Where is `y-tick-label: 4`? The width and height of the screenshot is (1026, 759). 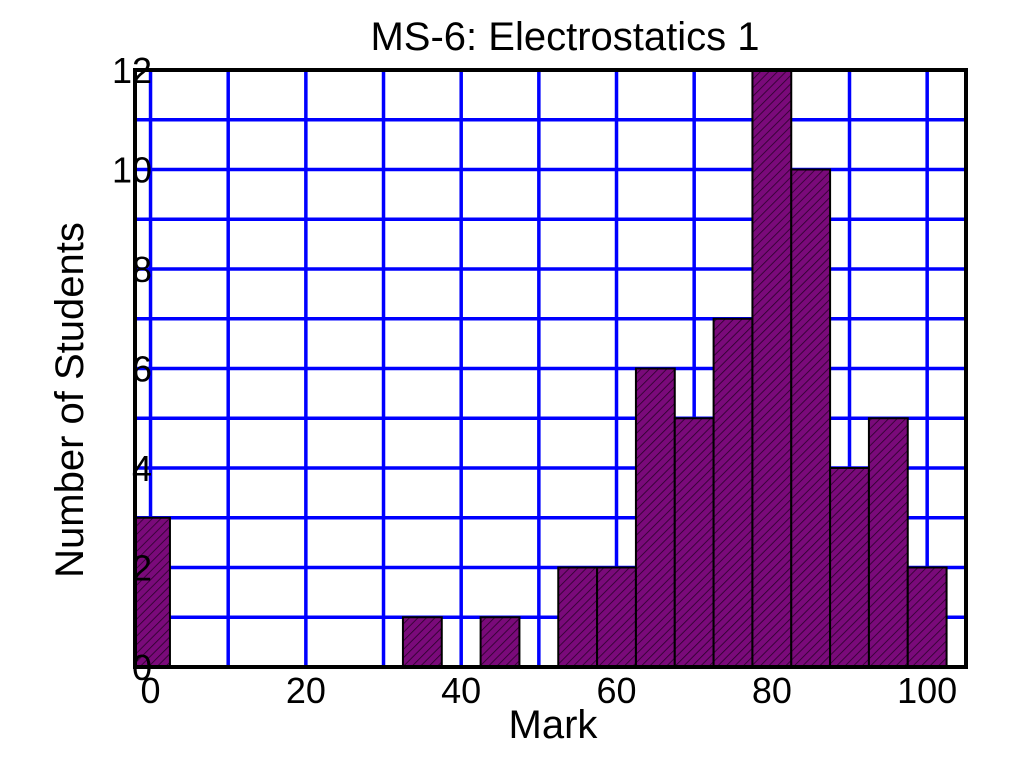 y-tick-label: 4 is located at coordinates (142, 468).